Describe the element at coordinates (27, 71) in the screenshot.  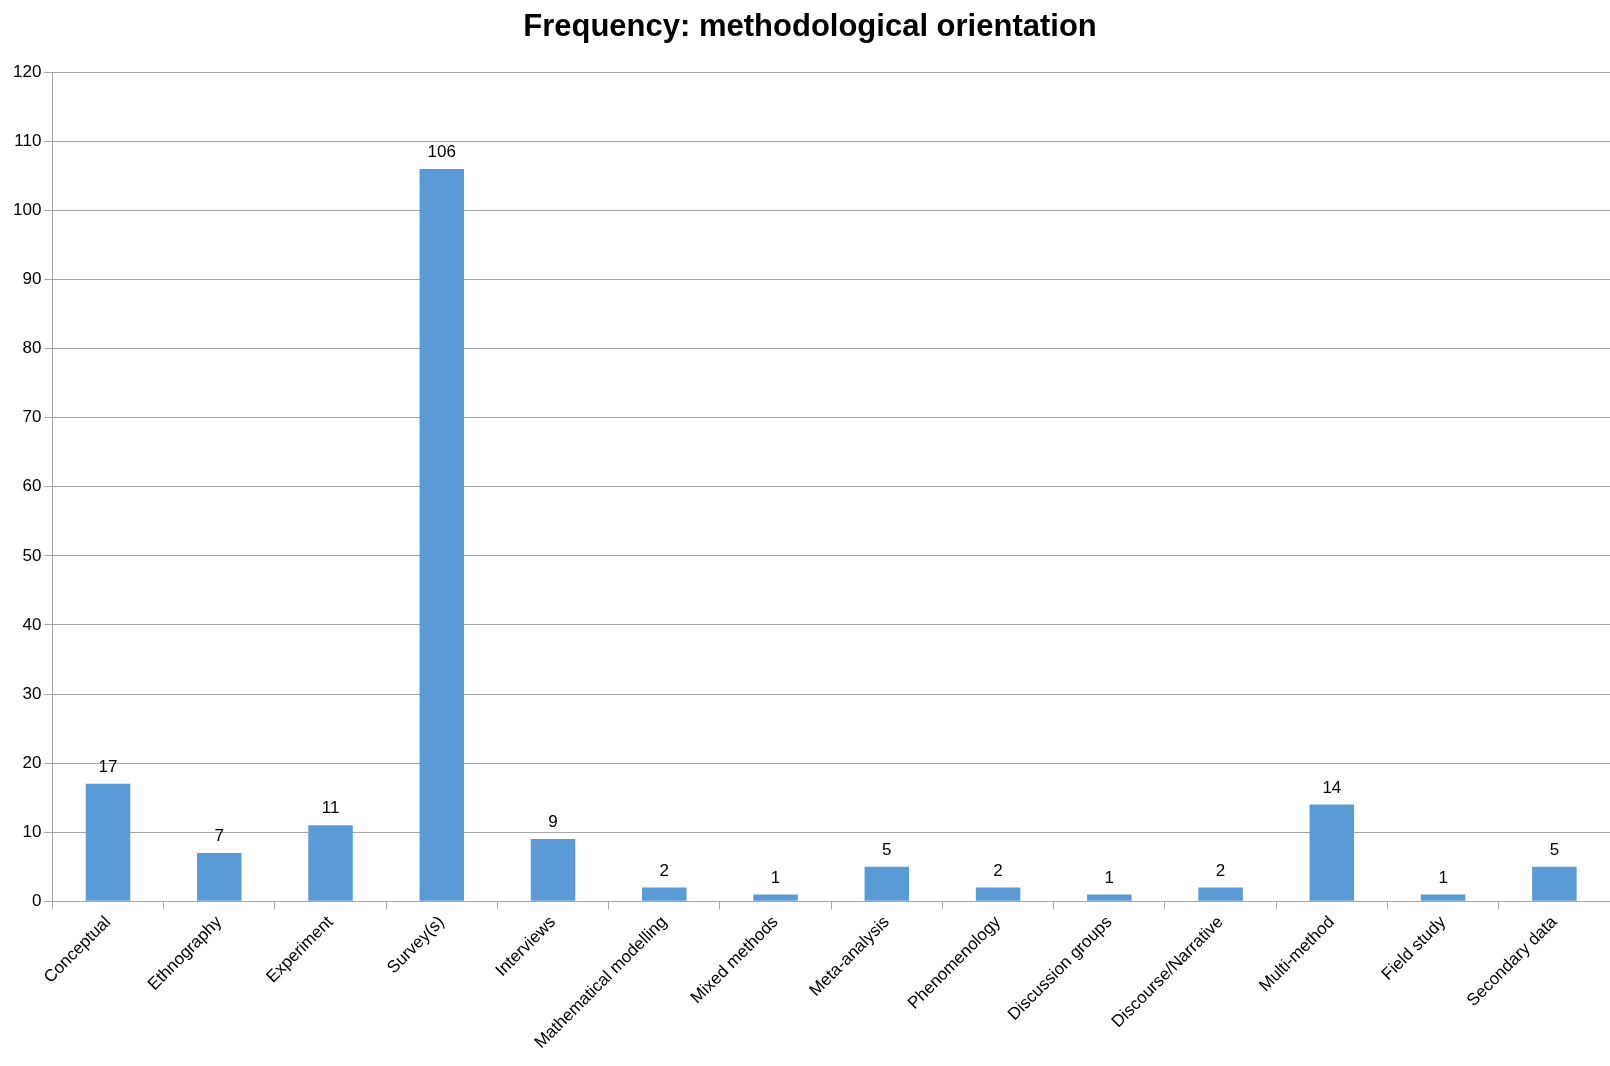
I see `y-tick-label: 120` at that location.